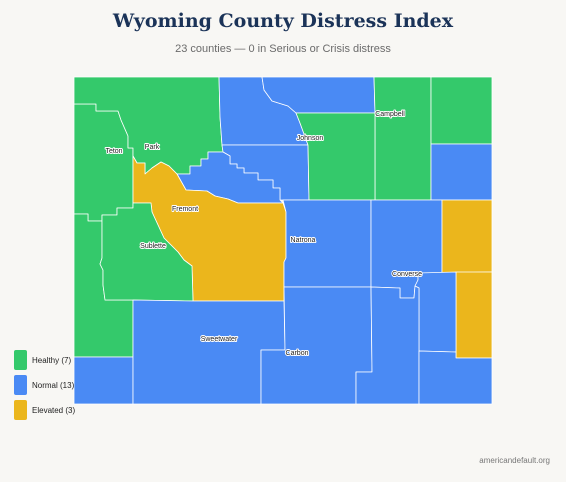 The width and height of the screenshot is (566, 482). I want to click on county-sublette, so click(146, 252).